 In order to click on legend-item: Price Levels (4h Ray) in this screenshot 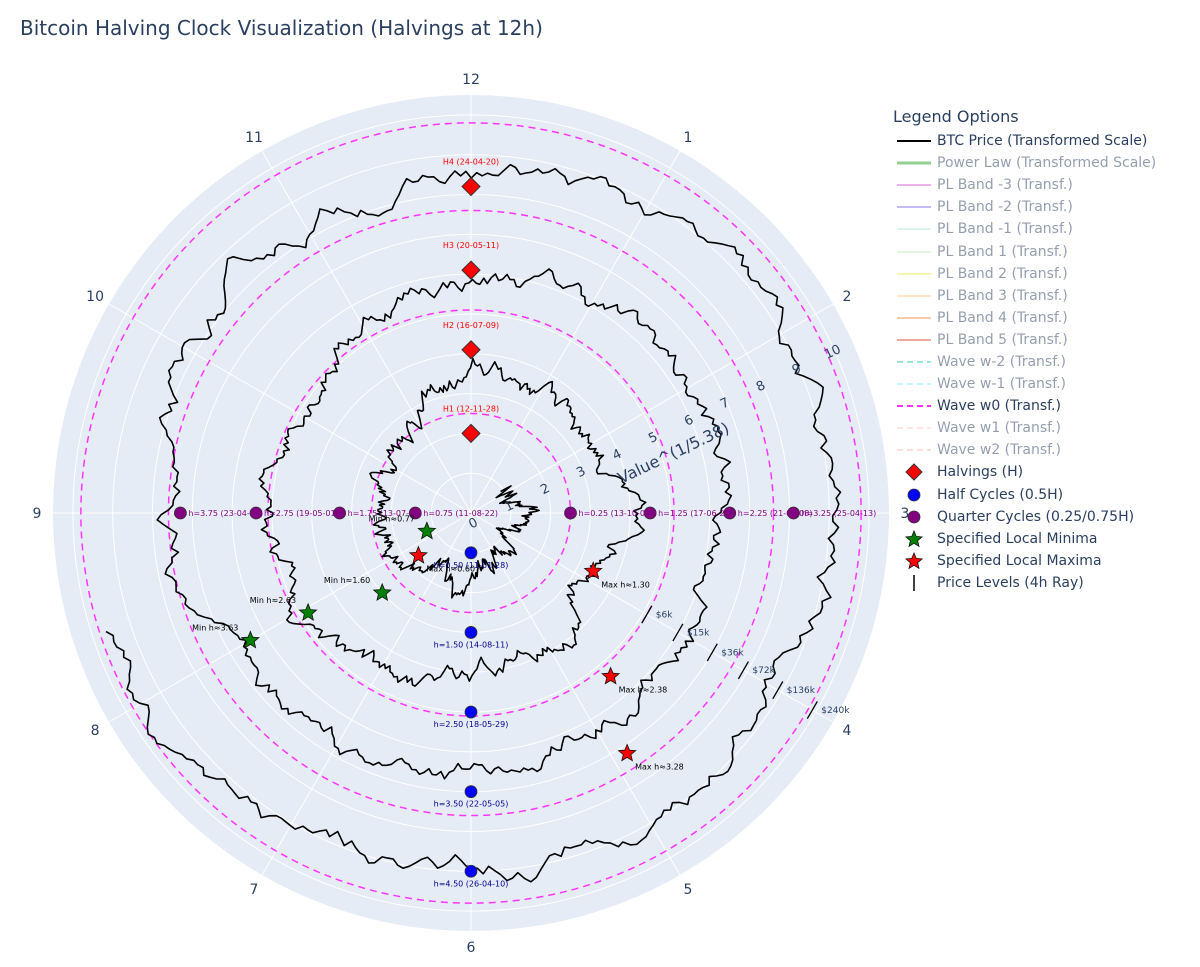, I will do `click(1043, 583)`.